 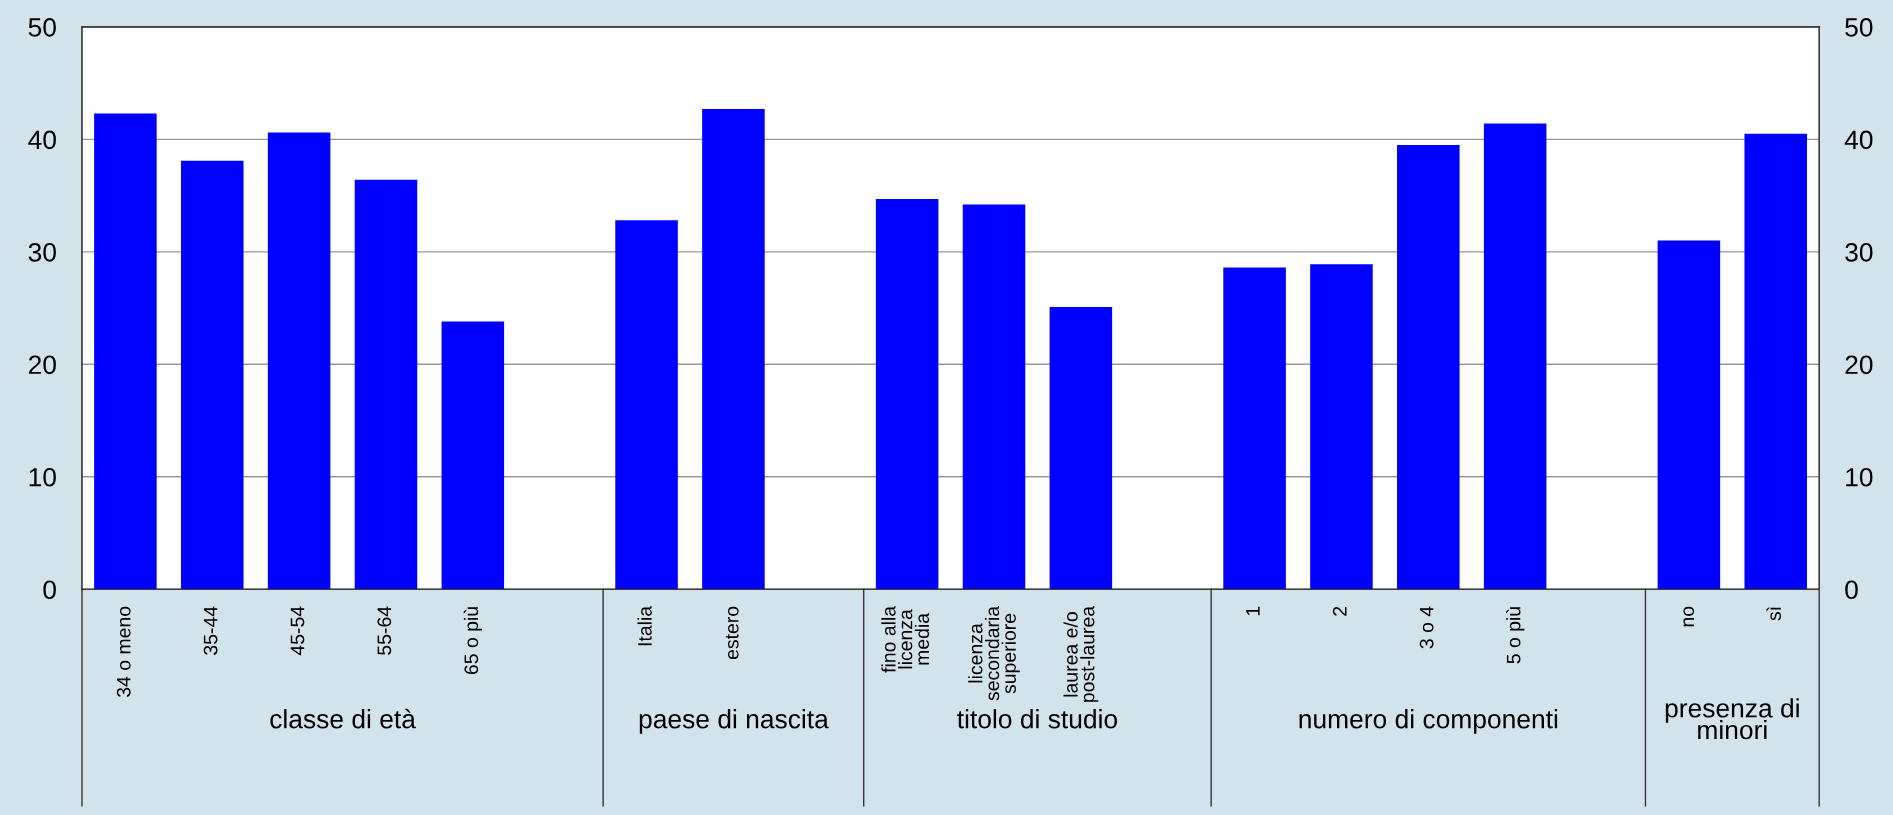 What do you see at coordinates (644, 625) in the screenshot?
I see `x-tick-label: Italia` at bounding box center [644, 625].